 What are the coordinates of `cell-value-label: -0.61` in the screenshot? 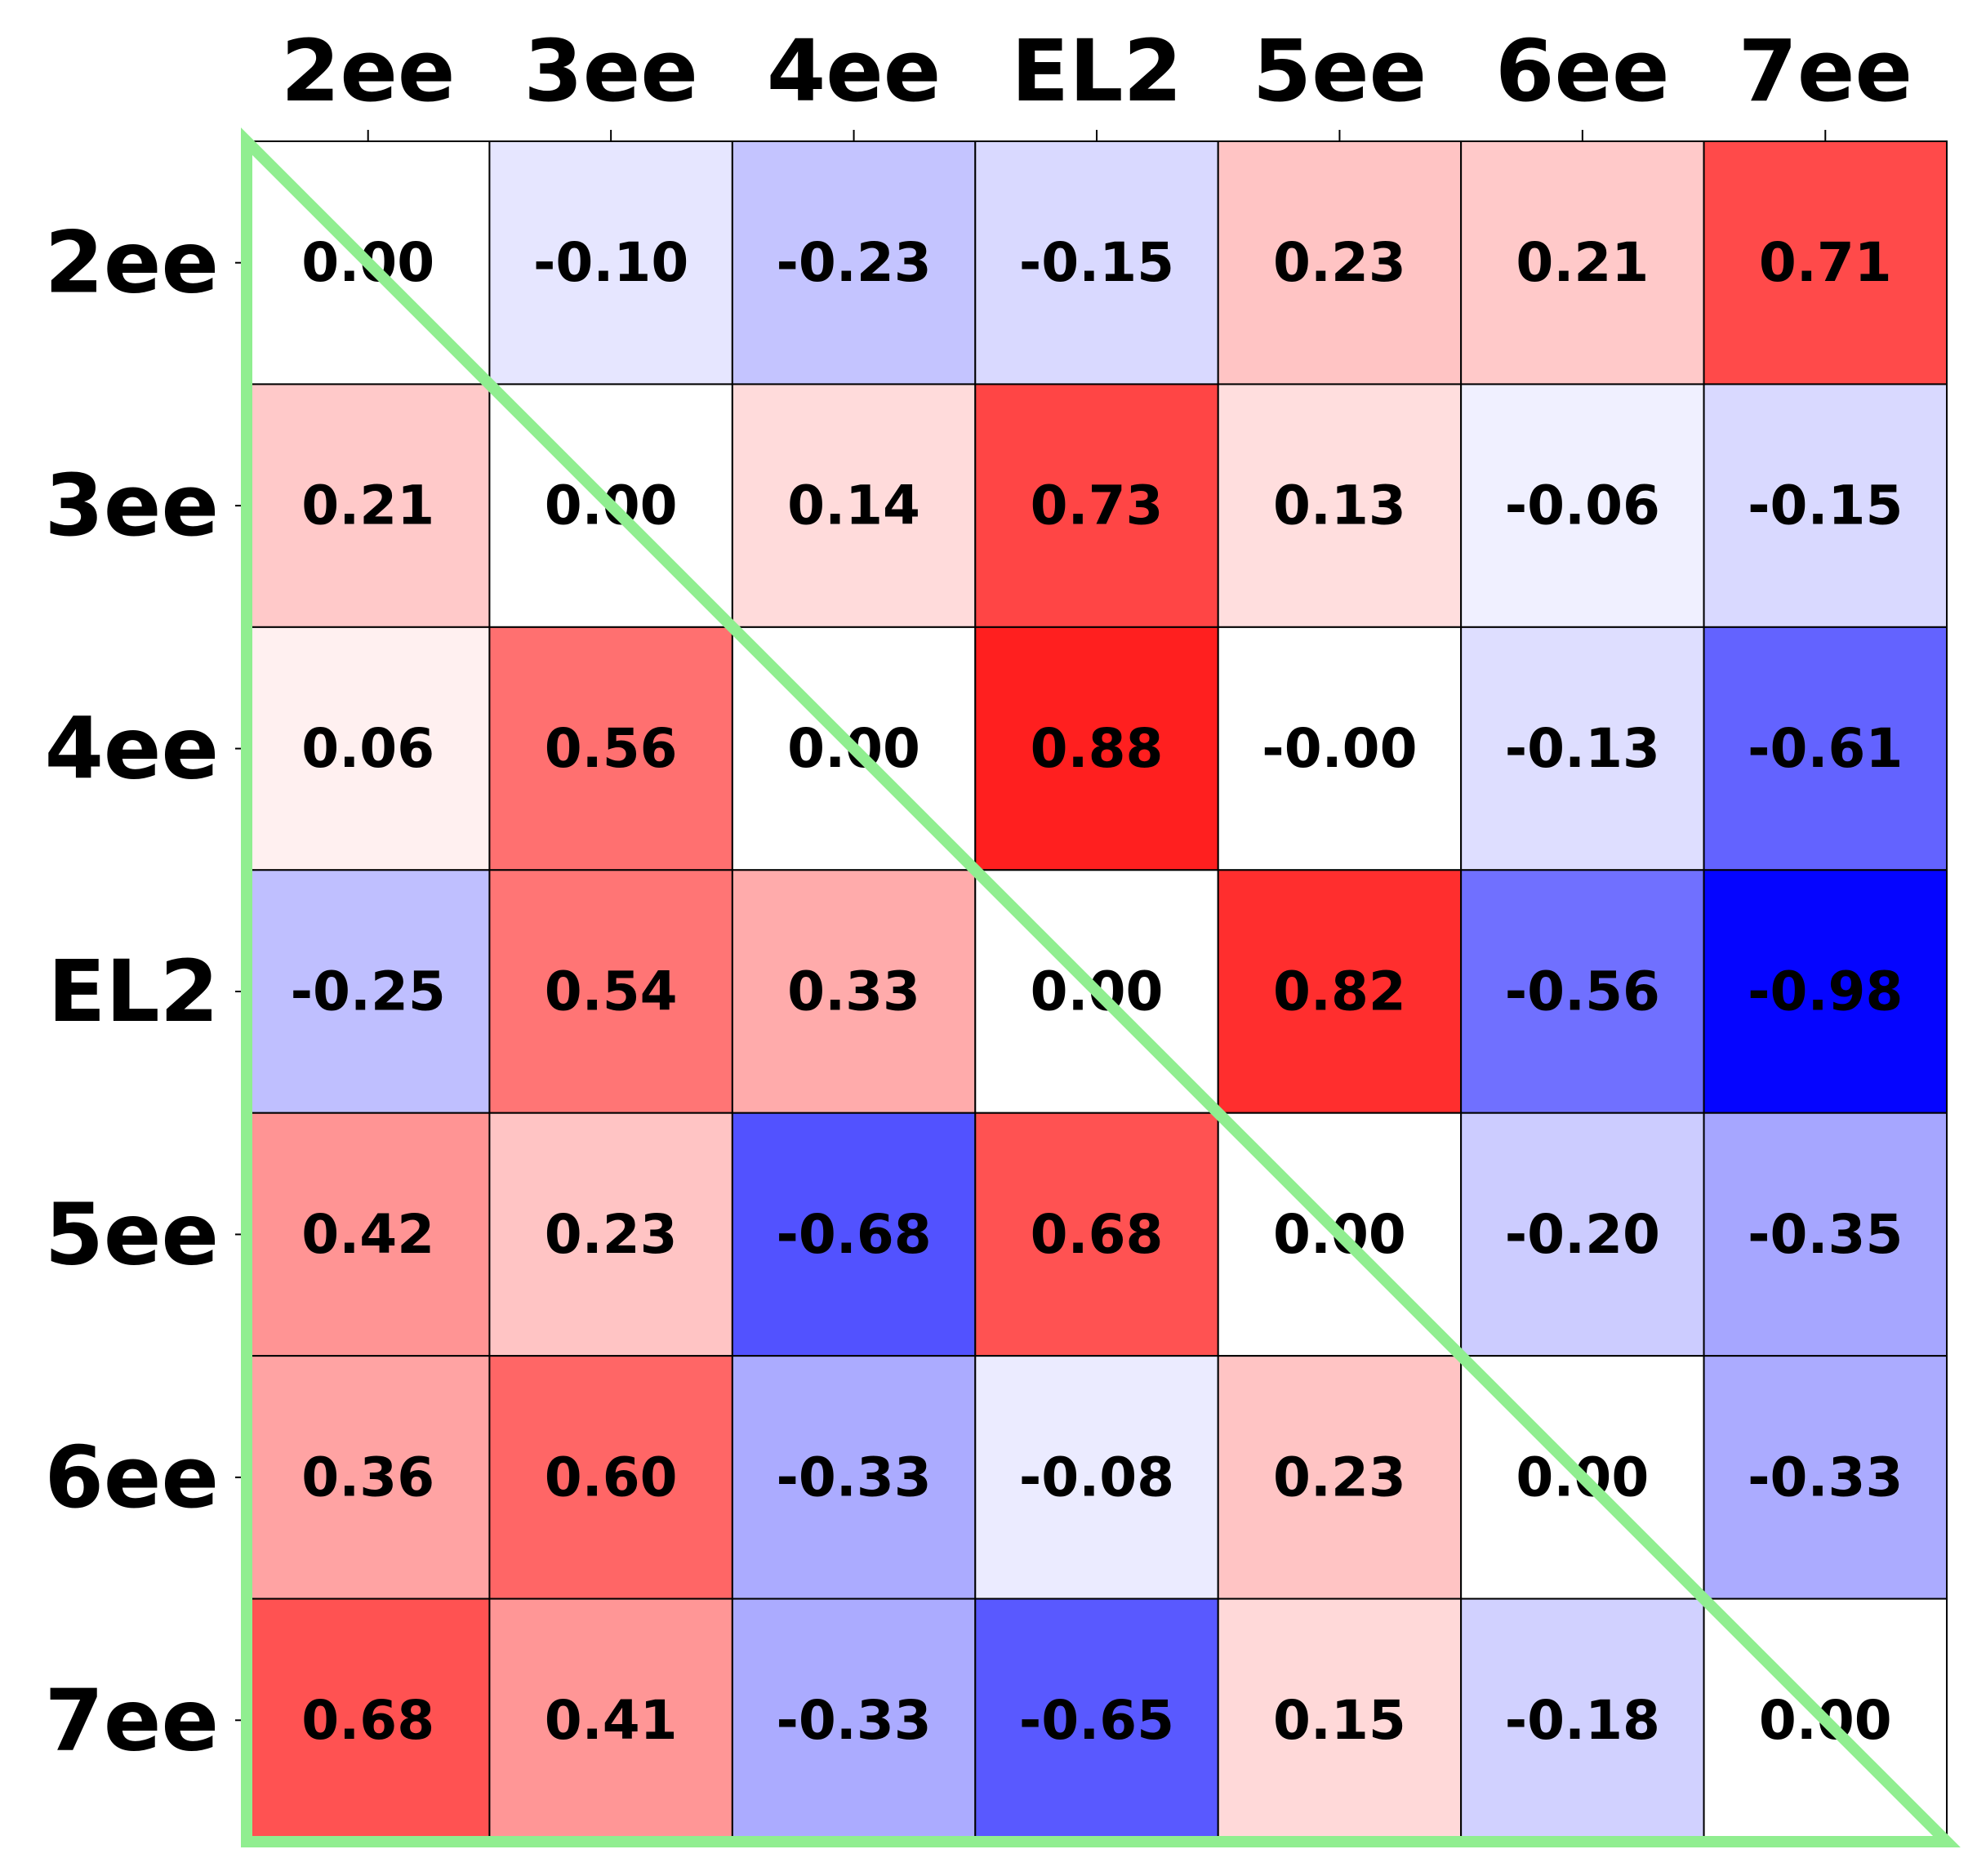 It's located at (1825, 748).